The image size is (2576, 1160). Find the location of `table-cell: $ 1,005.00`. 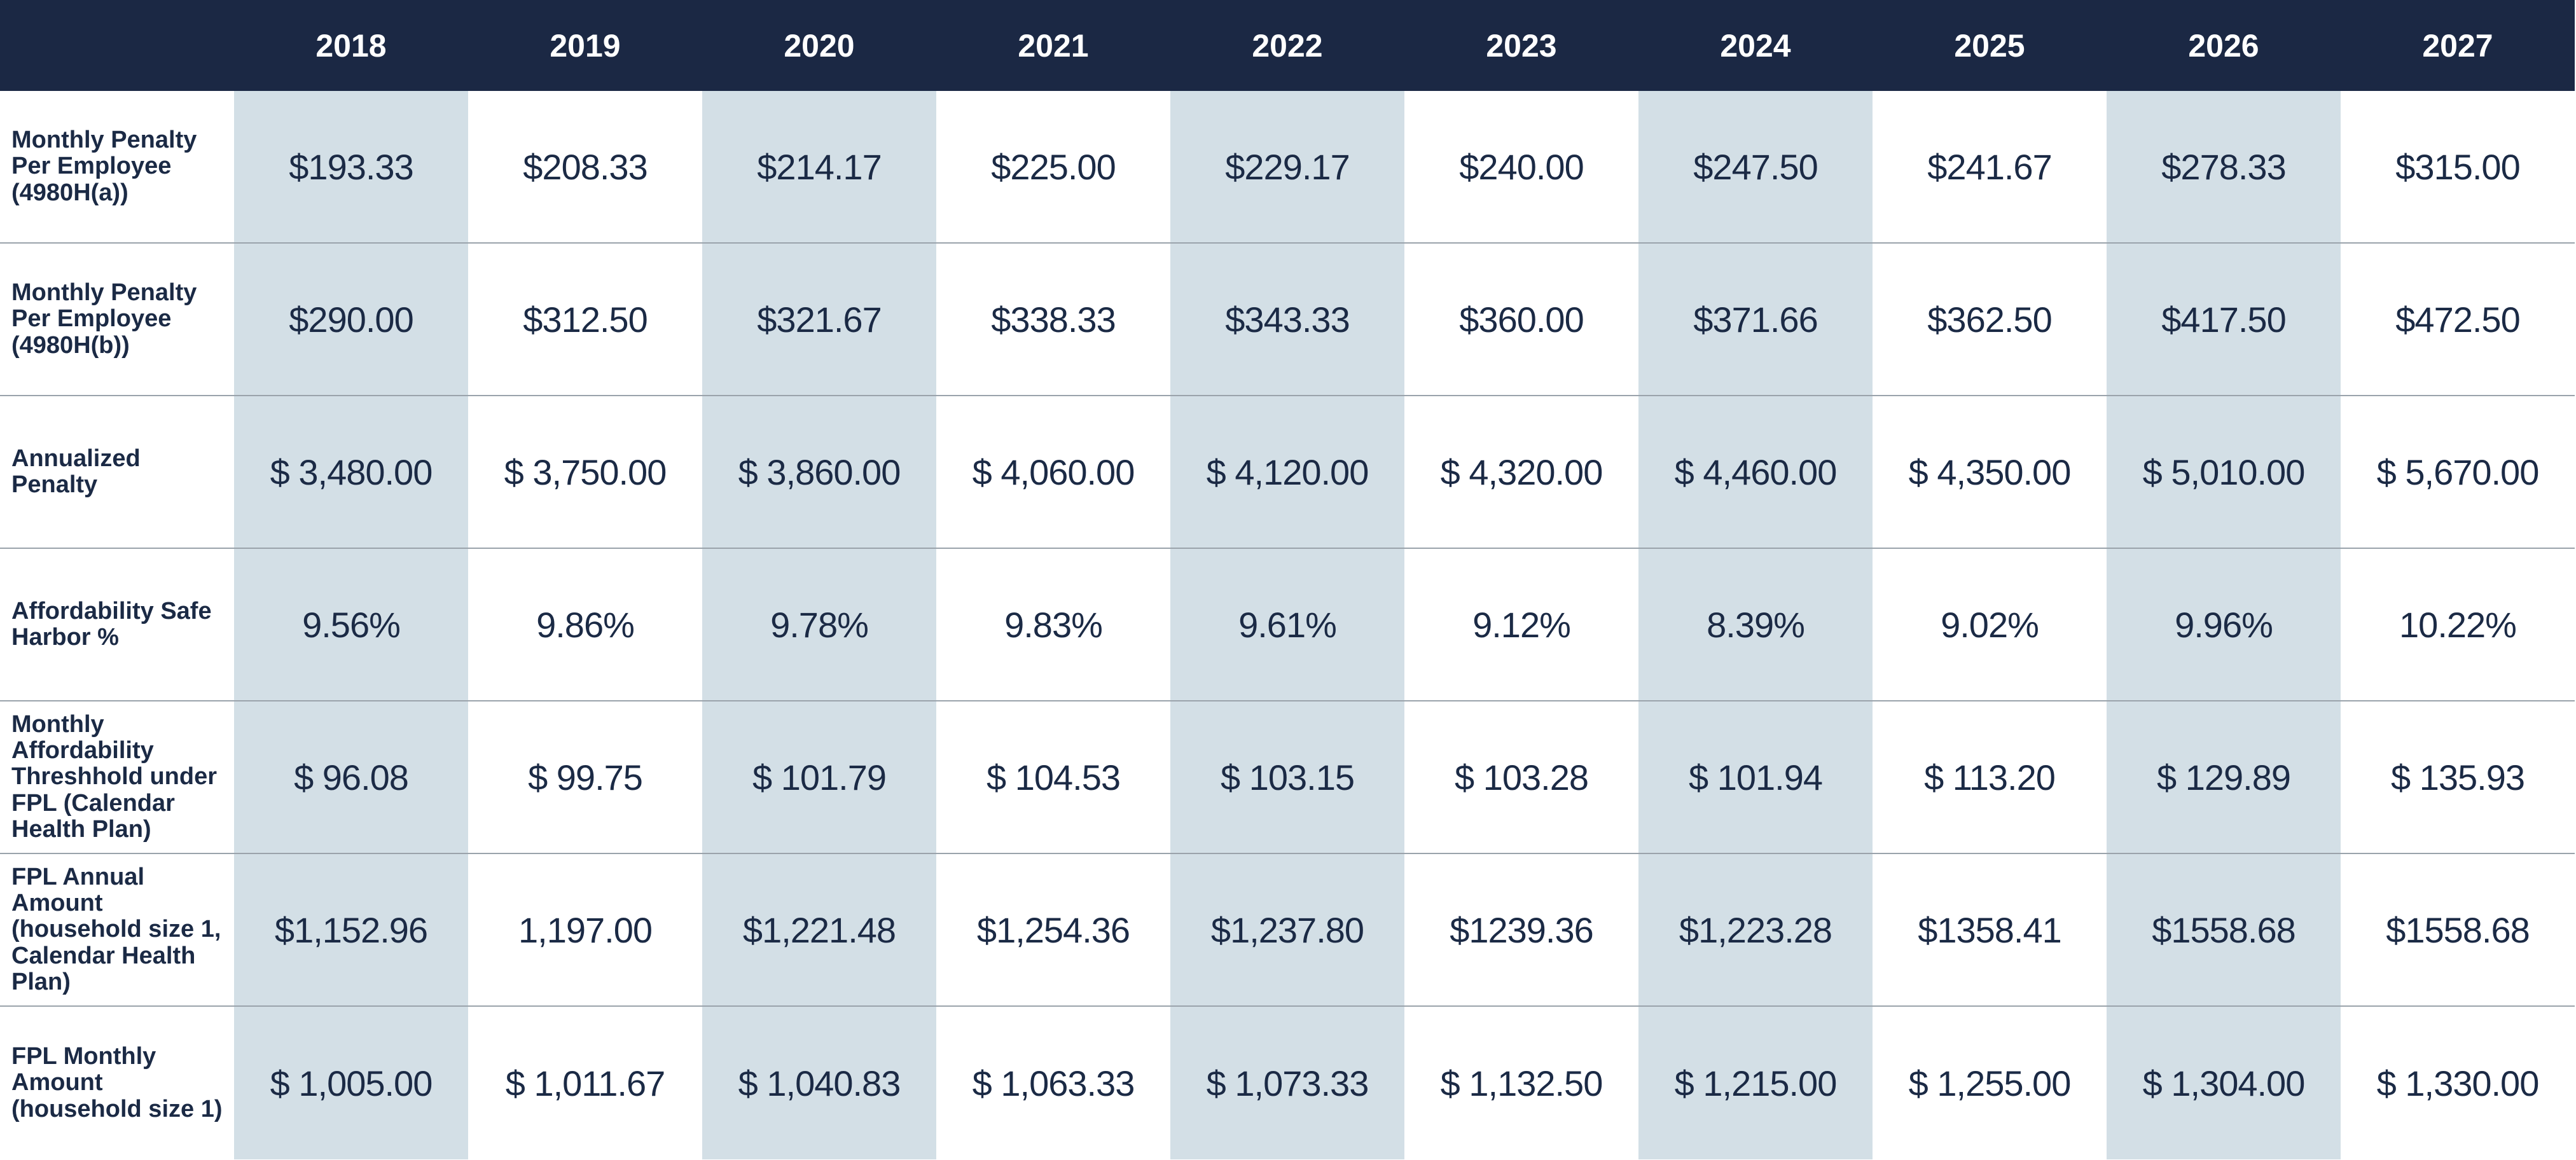

table-cell: $ 1,005.00 is located at coordinates (351, 1083).